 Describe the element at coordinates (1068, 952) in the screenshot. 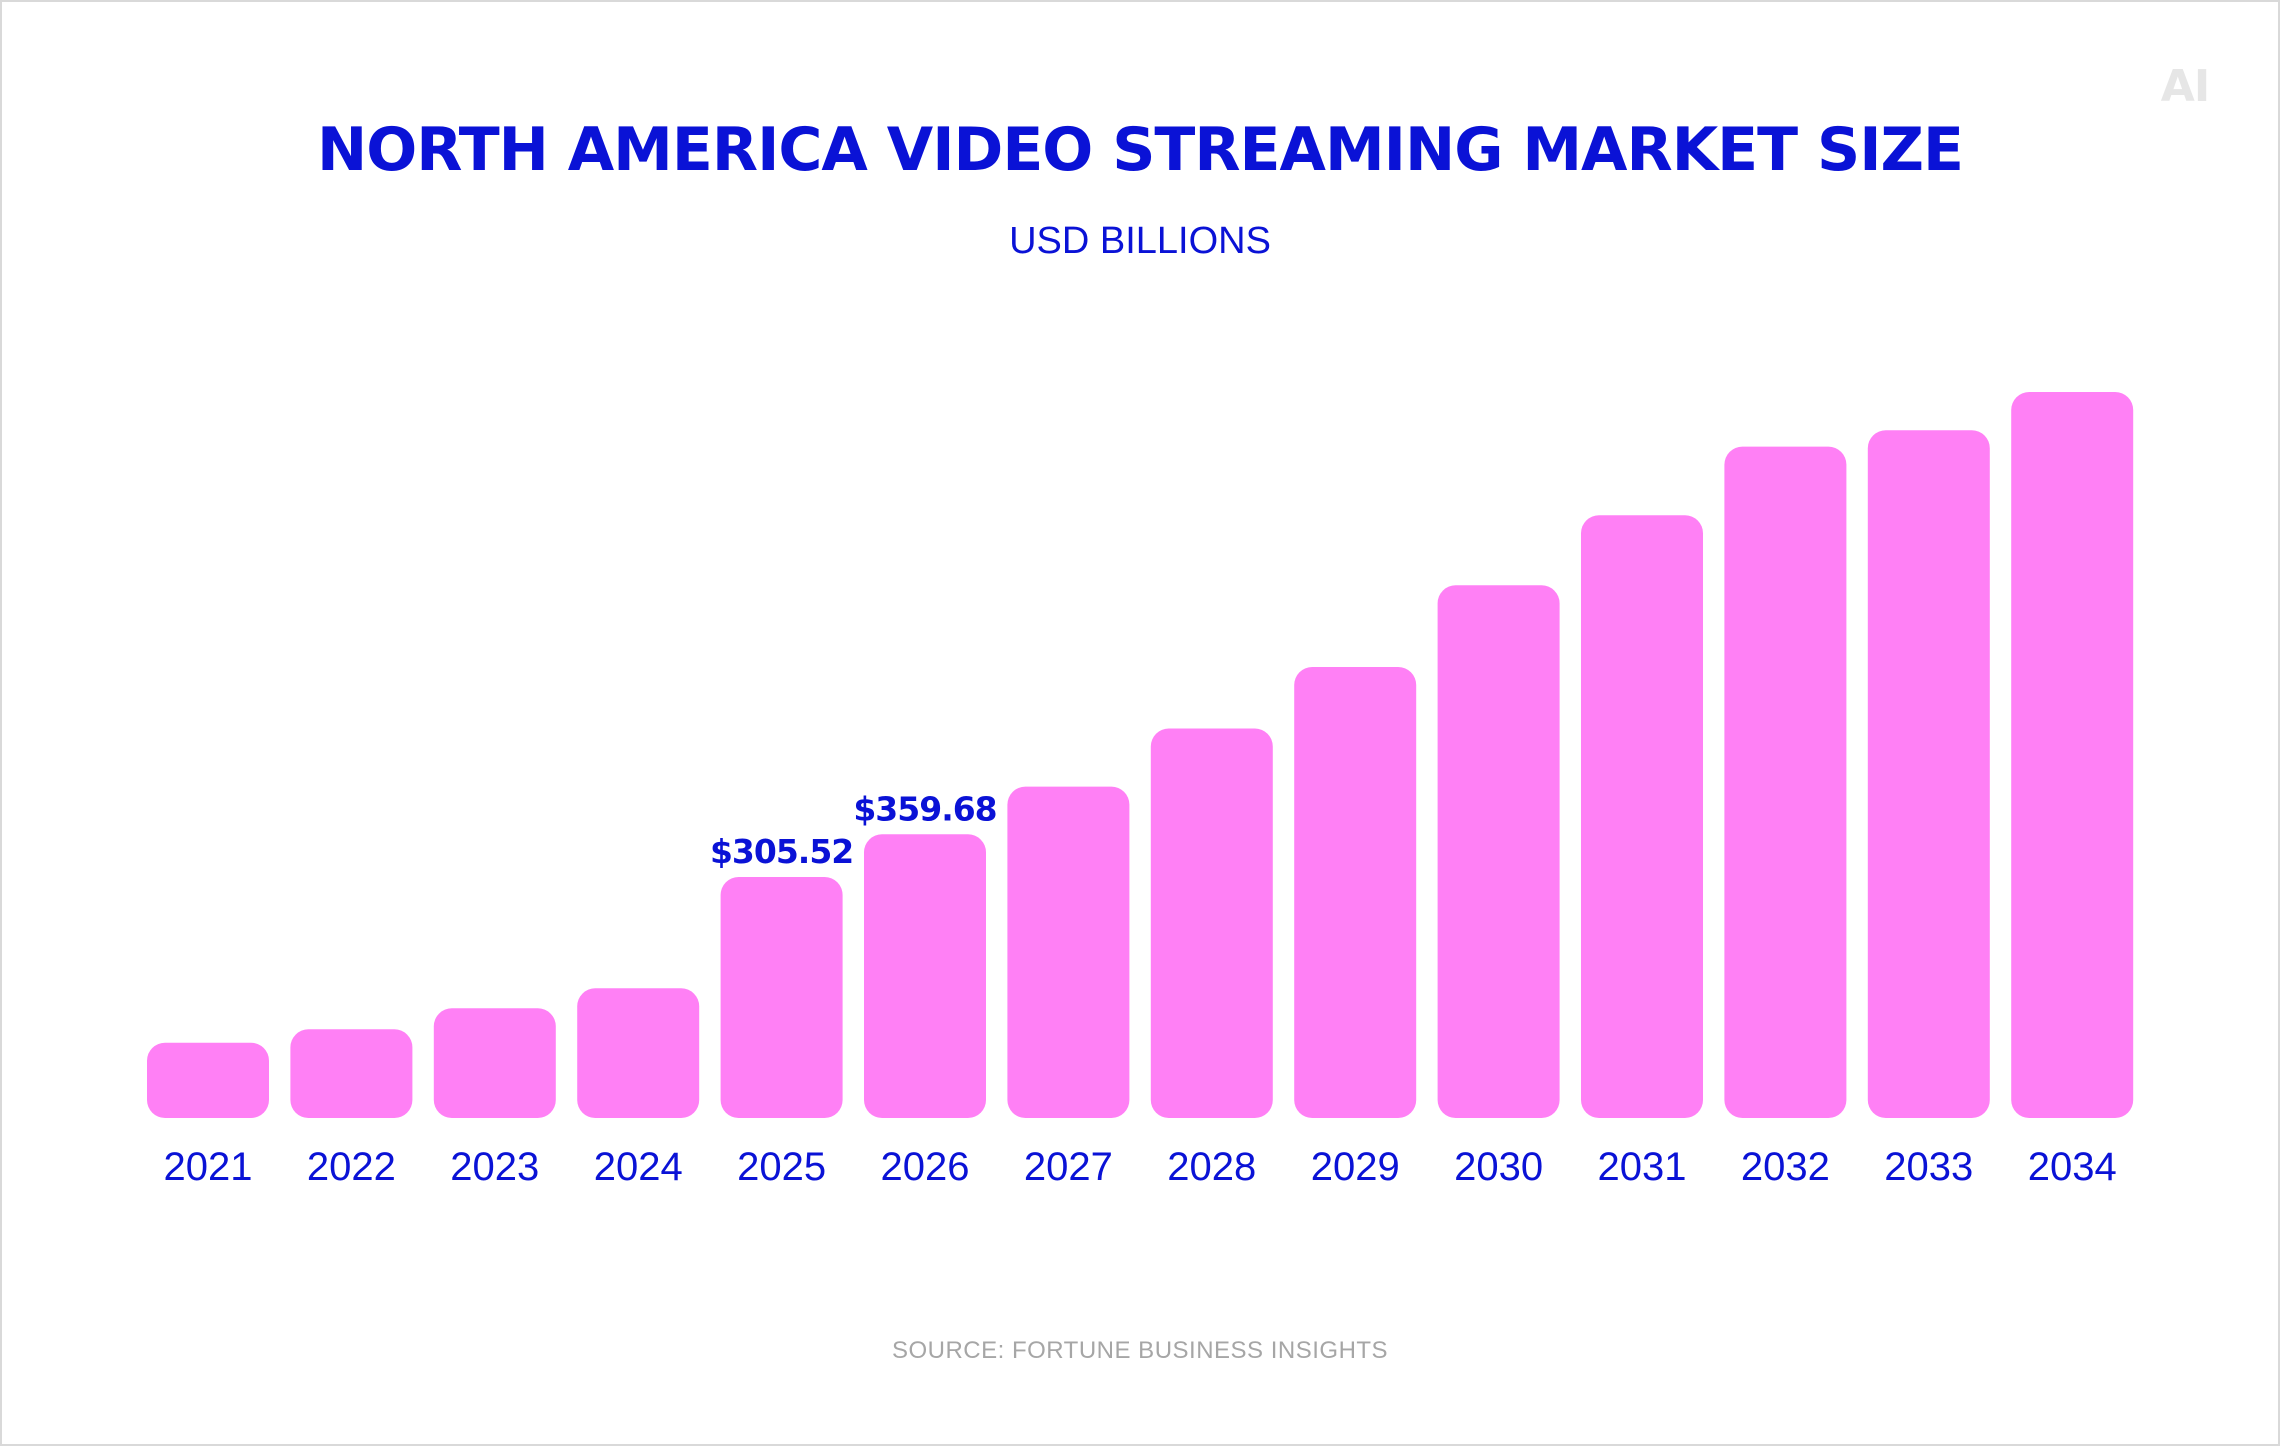

I see `bar-2027` at that location.